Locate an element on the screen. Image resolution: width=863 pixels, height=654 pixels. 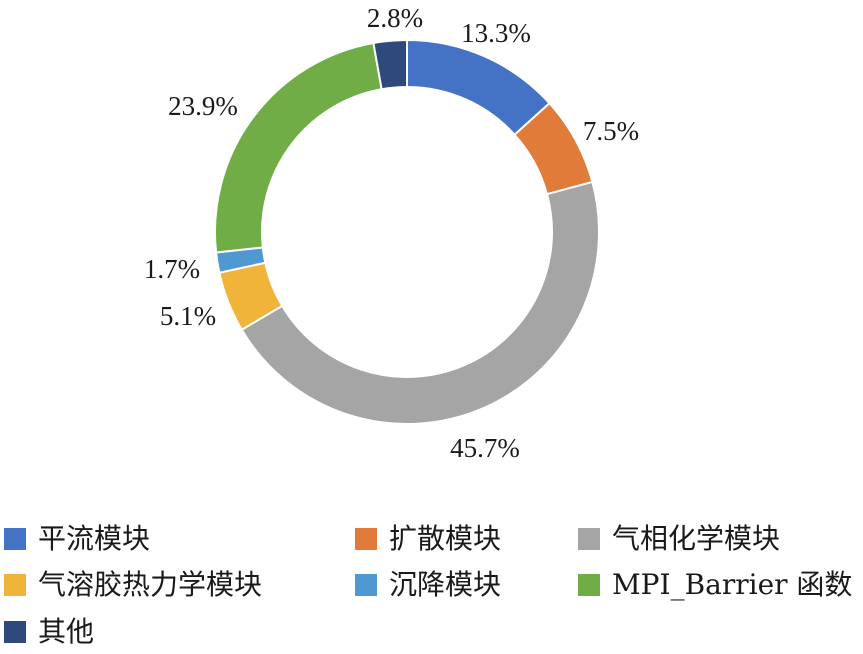
slice-mpi-barrier is located at coordinates (298, 147).